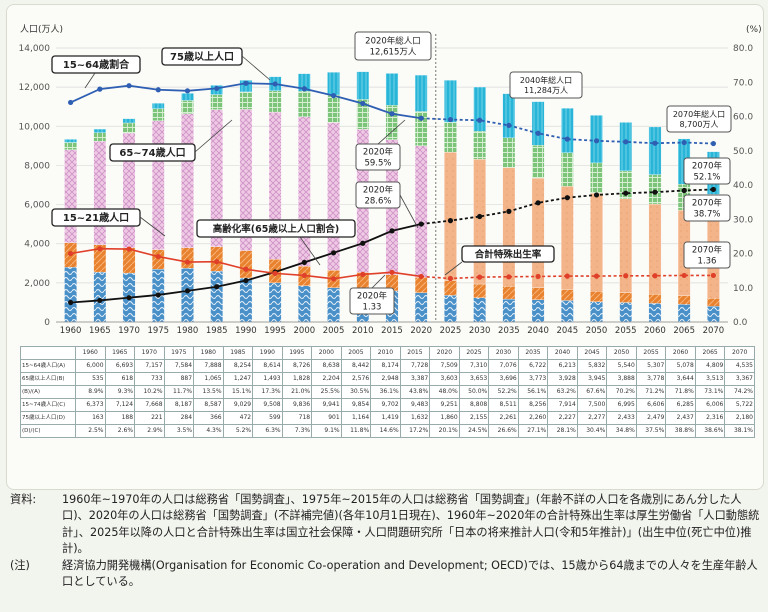 This screenshot has width=768, height=612. I want to click on x-tick-label: 1975, so click(158, 331).